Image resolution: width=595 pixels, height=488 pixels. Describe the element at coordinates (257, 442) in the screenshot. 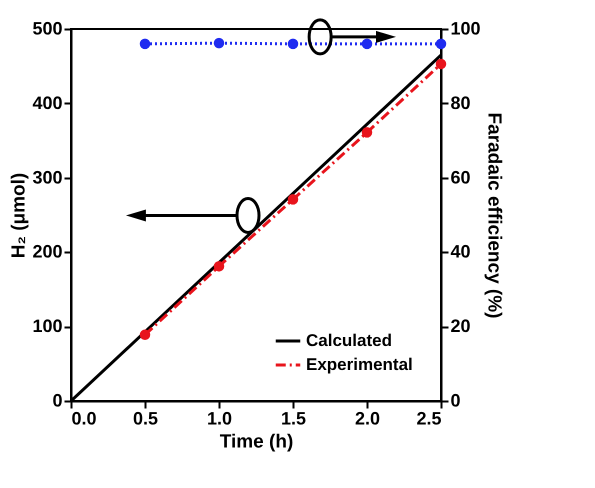

I see `x-axis-title: Time (h)` at that location.